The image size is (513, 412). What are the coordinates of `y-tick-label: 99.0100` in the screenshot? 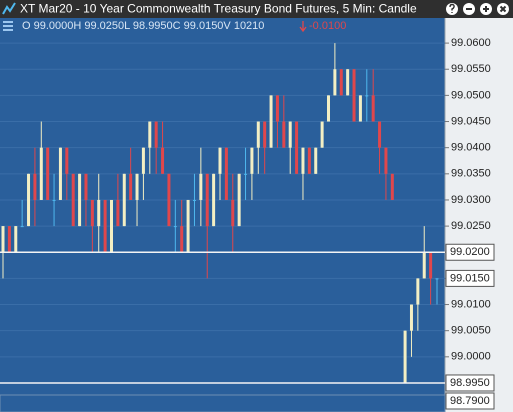 It's located at (471, 304).